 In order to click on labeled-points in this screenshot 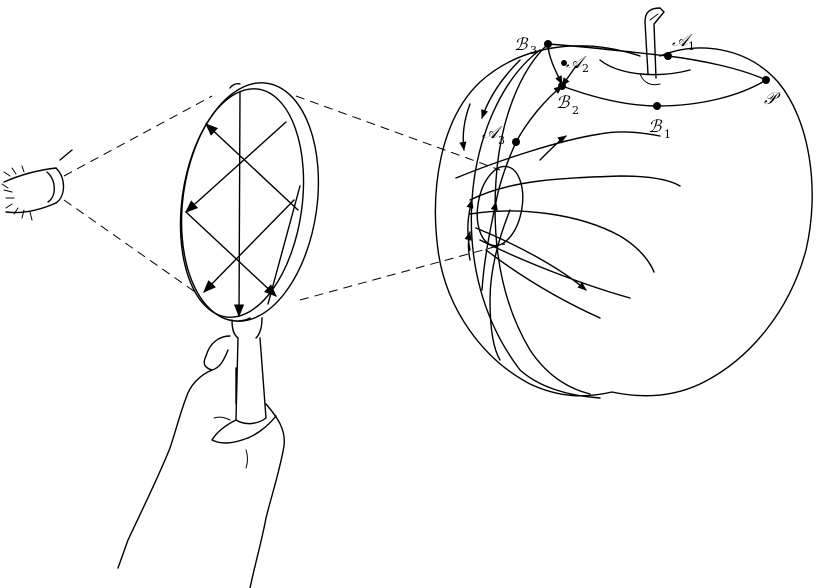, I will do `click(641, 93)`.